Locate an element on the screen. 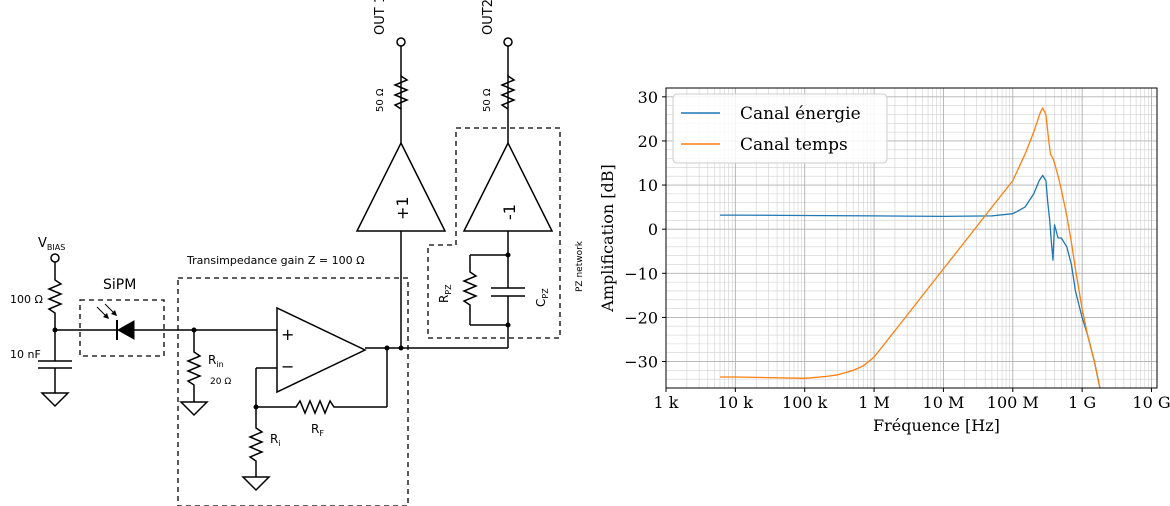  svg-text: SiPM is located at coordinates (119, 285).